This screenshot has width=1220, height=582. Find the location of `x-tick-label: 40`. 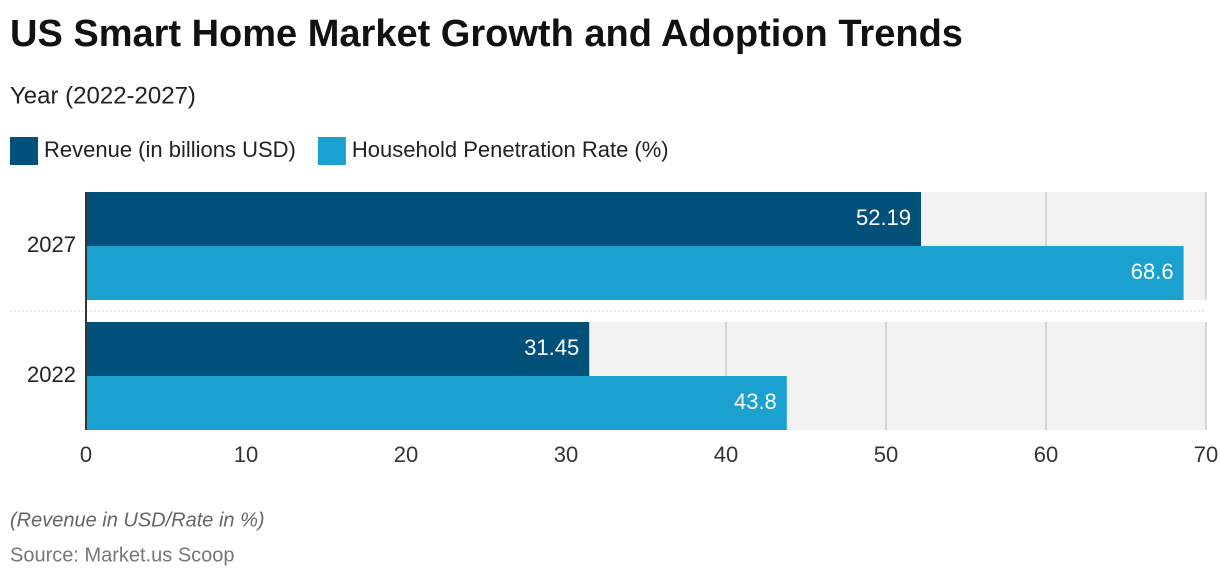

x-tick-label: 40 is located at coordinates (726, 454).